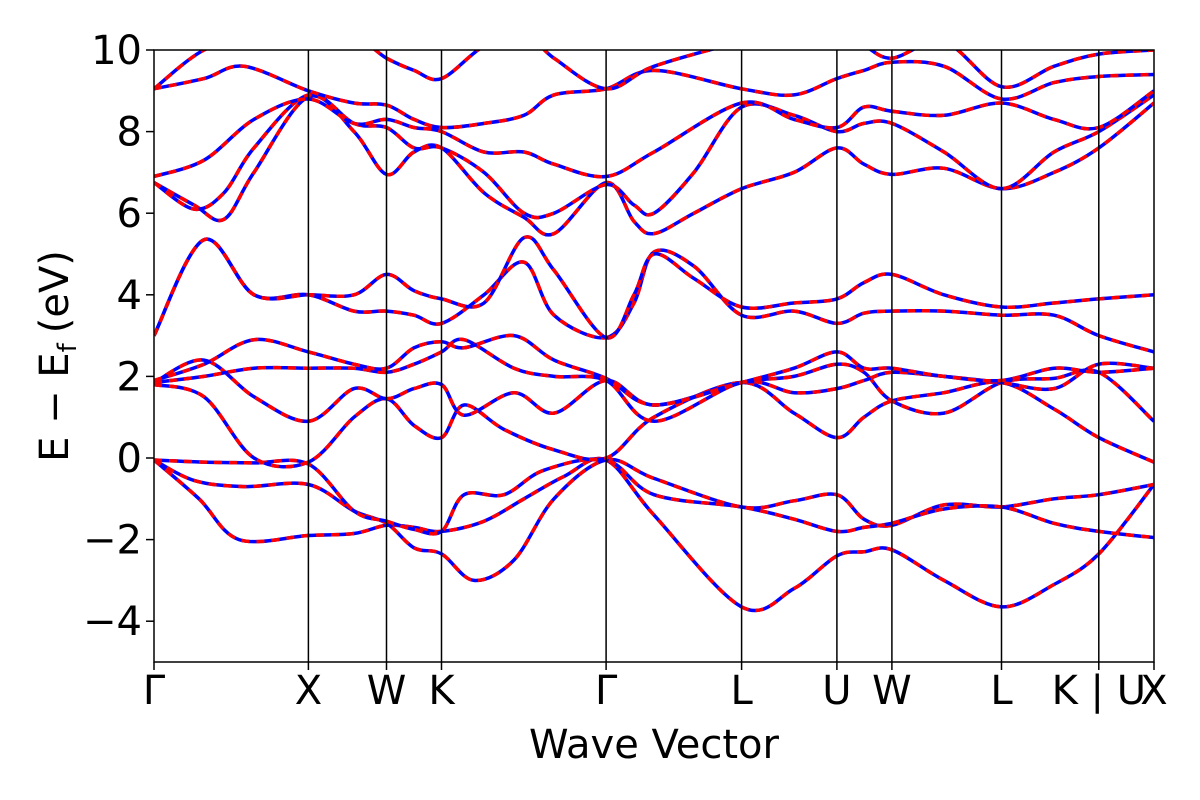  Describe the element at coordinates (55, 407) in the screenshot. I see `y-axis-label-main: E − E` at that location.